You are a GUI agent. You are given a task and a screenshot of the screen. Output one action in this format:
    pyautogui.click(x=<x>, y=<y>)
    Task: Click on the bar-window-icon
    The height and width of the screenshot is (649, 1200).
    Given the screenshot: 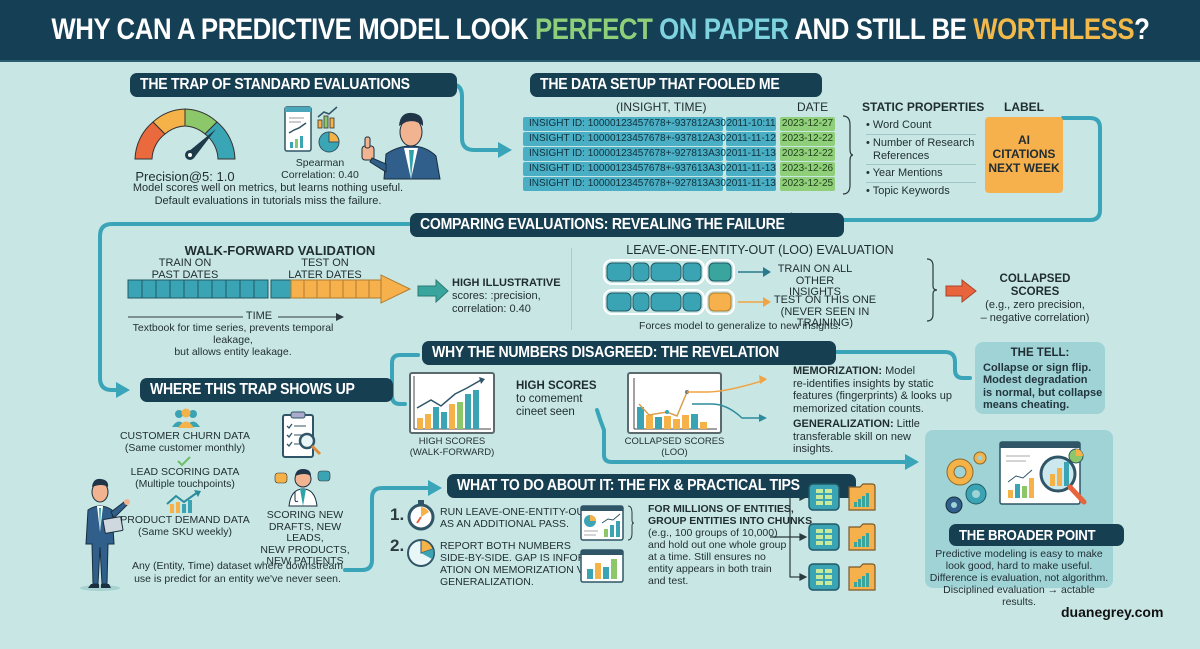 What is the action you would take?
    pyautogui.click(x=602, y=566)
    